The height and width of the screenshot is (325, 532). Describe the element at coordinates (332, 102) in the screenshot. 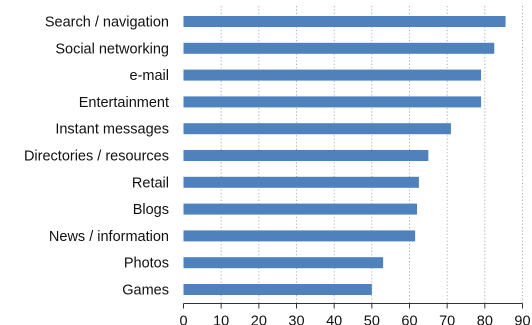

I see `bar-entertainment` at that location.